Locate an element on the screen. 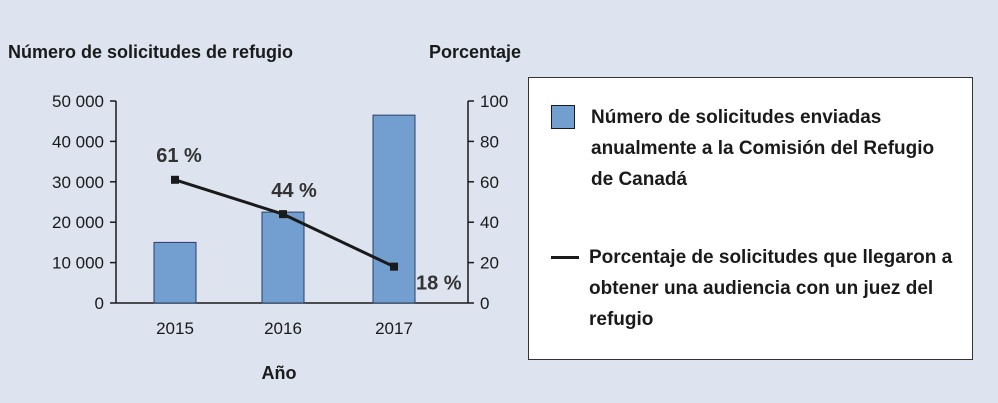 The image size is (998, 403). legend-line-swatch is located at coordinates (565, 257).